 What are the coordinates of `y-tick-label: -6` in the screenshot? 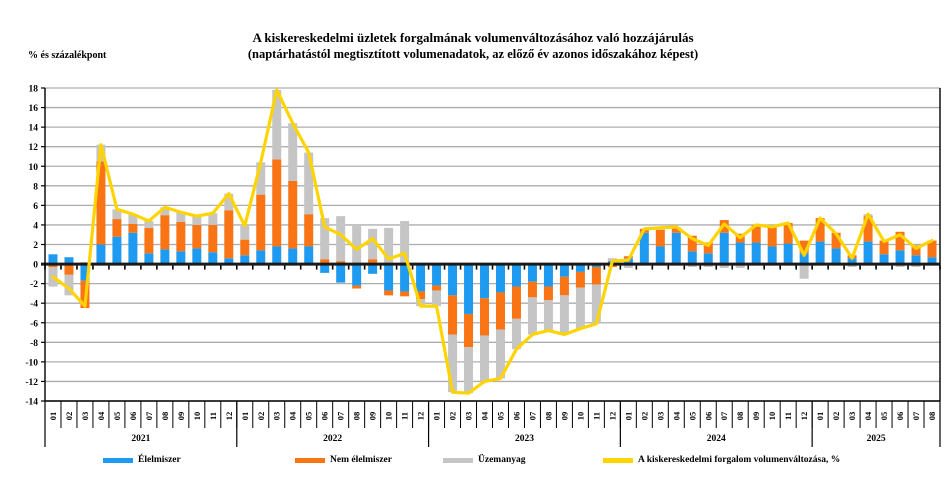 It's located at (34, 324).